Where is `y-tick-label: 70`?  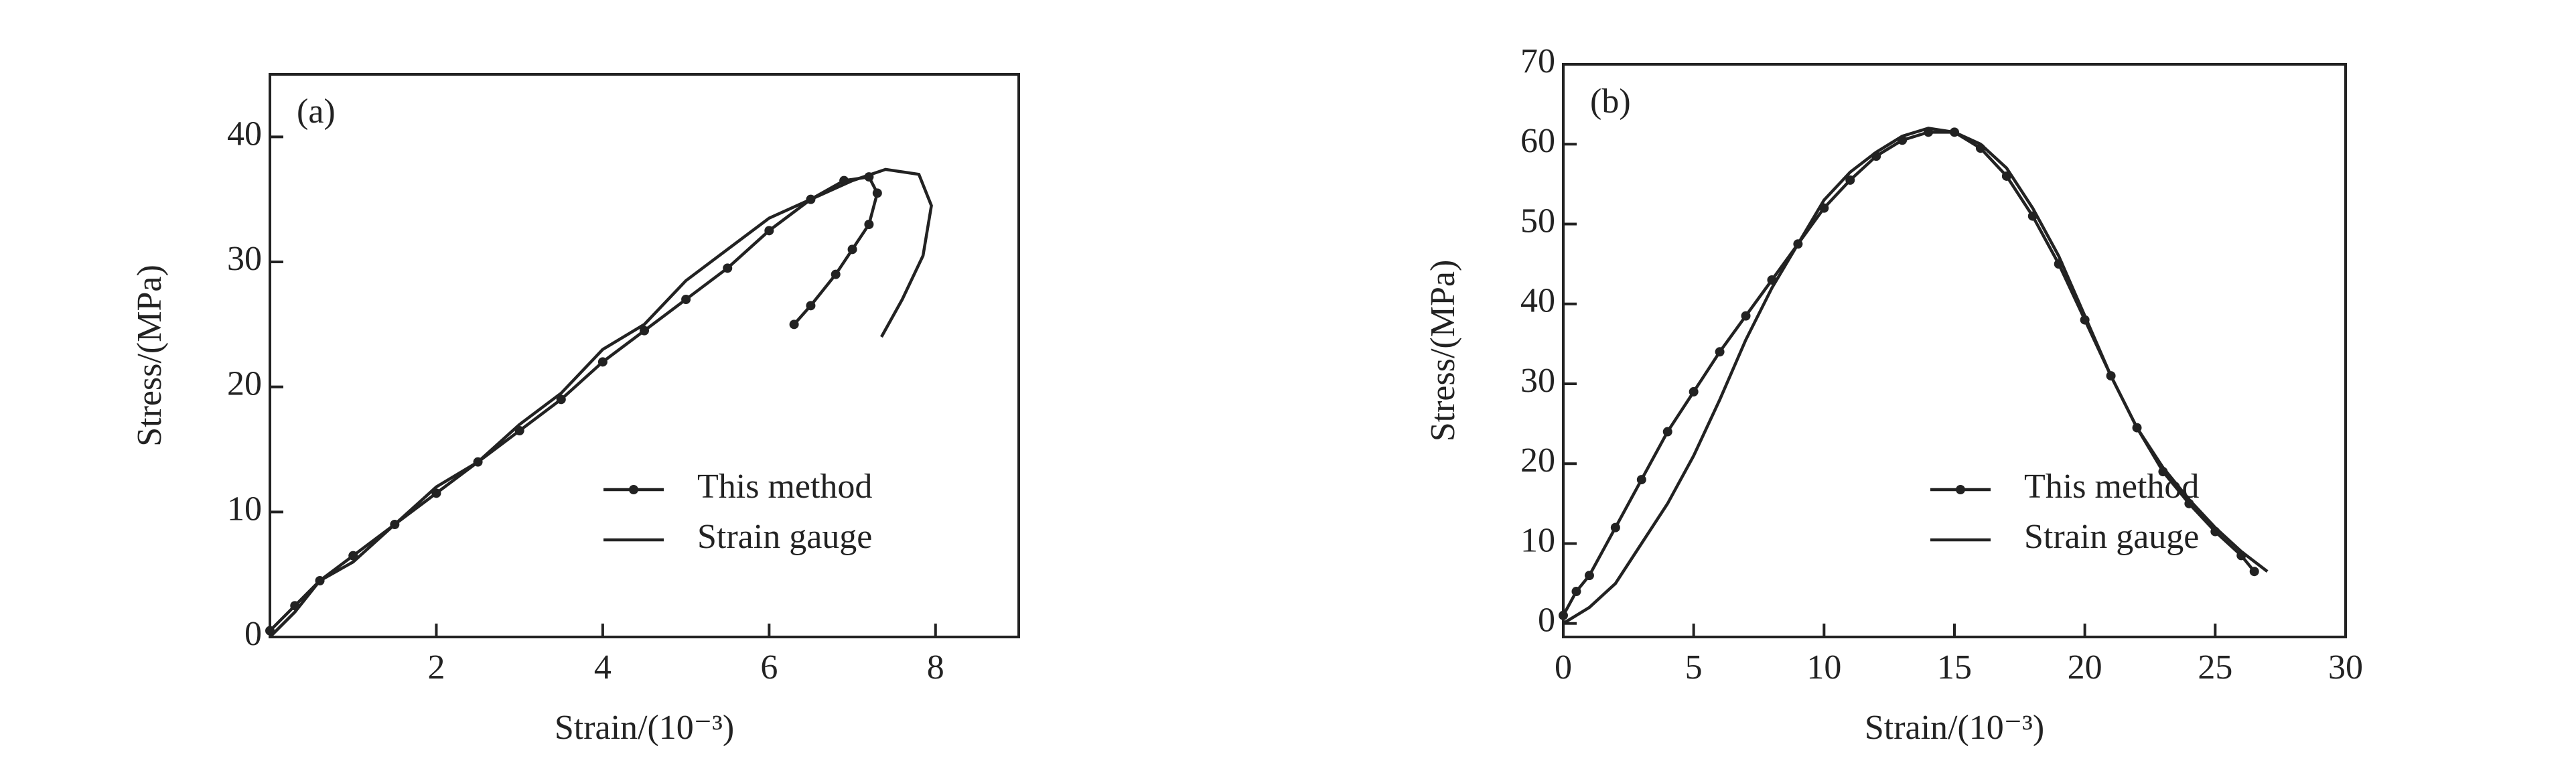
y-tick-label: 70 is located at coordinates (1537, 61).